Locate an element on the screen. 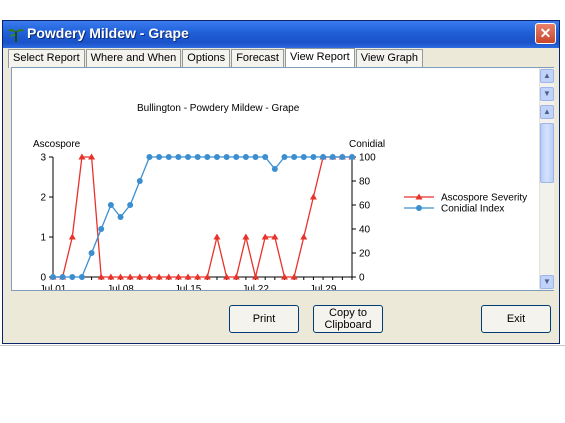 The image size is (565, 423). copy-to-clipboard-button: Copy to Clipboard is located at coordinates (348, 319).